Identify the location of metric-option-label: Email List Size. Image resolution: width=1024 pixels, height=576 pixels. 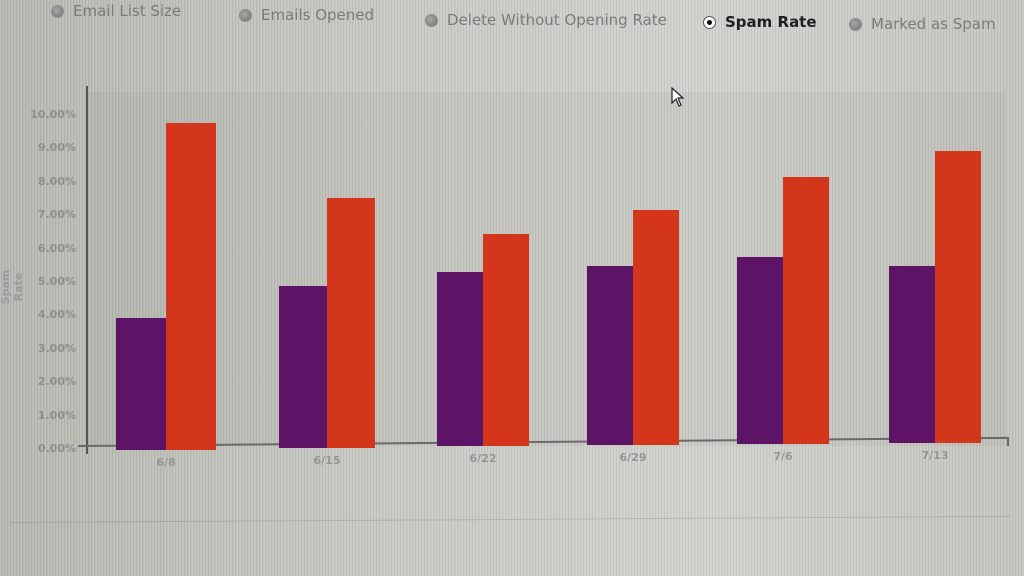
(127, 11).